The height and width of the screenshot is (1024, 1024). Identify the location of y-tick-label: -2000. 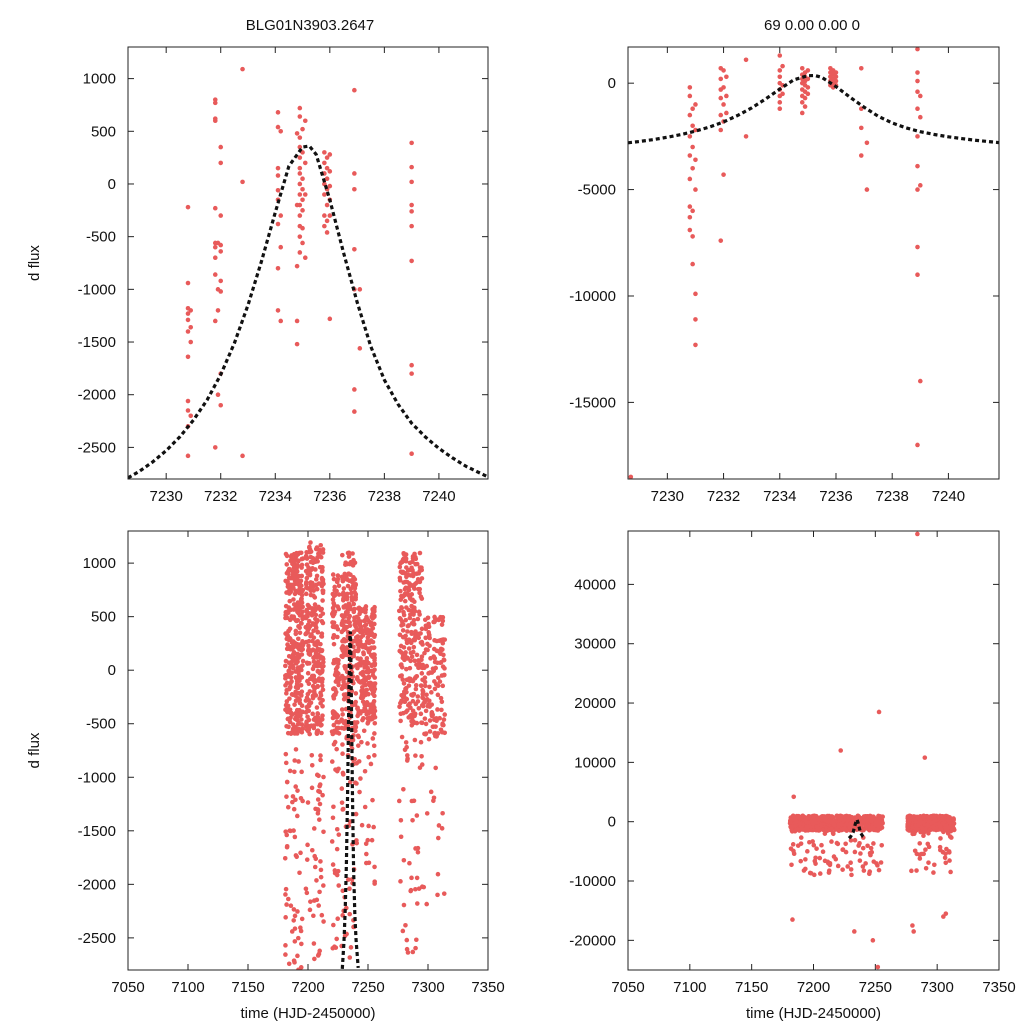
(97, 395).